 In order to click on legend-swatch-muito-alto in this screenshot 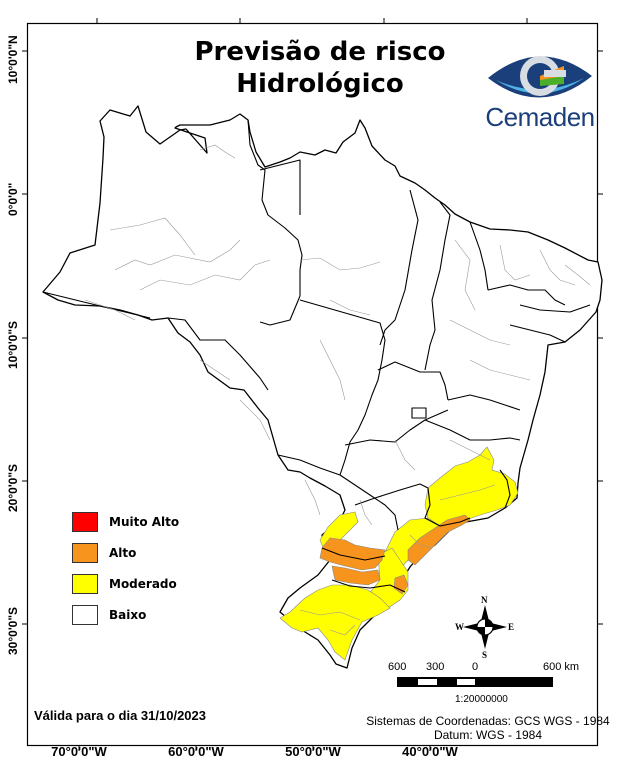, I will do `click(85, 521)`.